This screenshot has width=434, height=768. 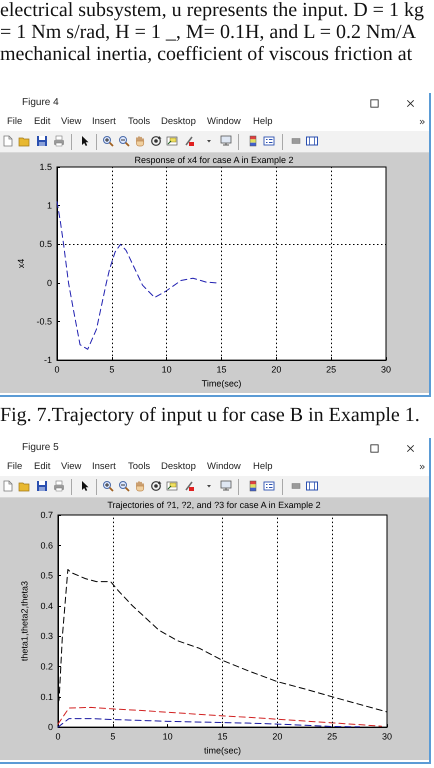 What do you see at coordinates (214, 505) in the screenshot?
I see `chart-title: Trajectories of ?1, ?2, and ?3 for case A in Example 2` at bounding box center [214, 505].